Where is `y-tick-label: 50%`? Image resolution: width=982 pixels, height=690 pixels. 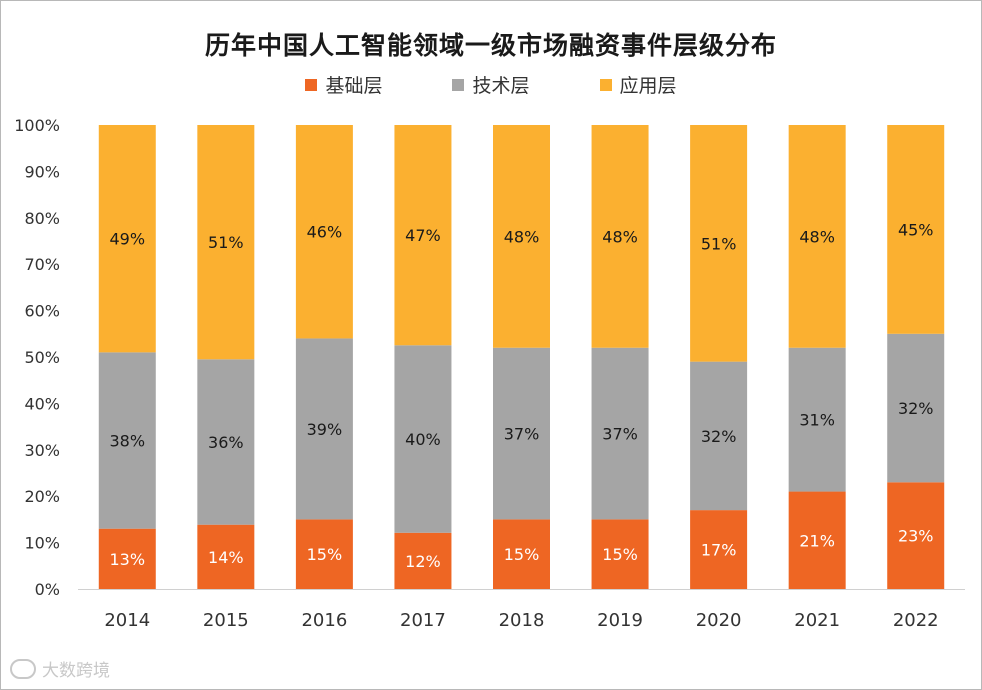 y-tick-label: 50% is located at coordinates (42, 357).